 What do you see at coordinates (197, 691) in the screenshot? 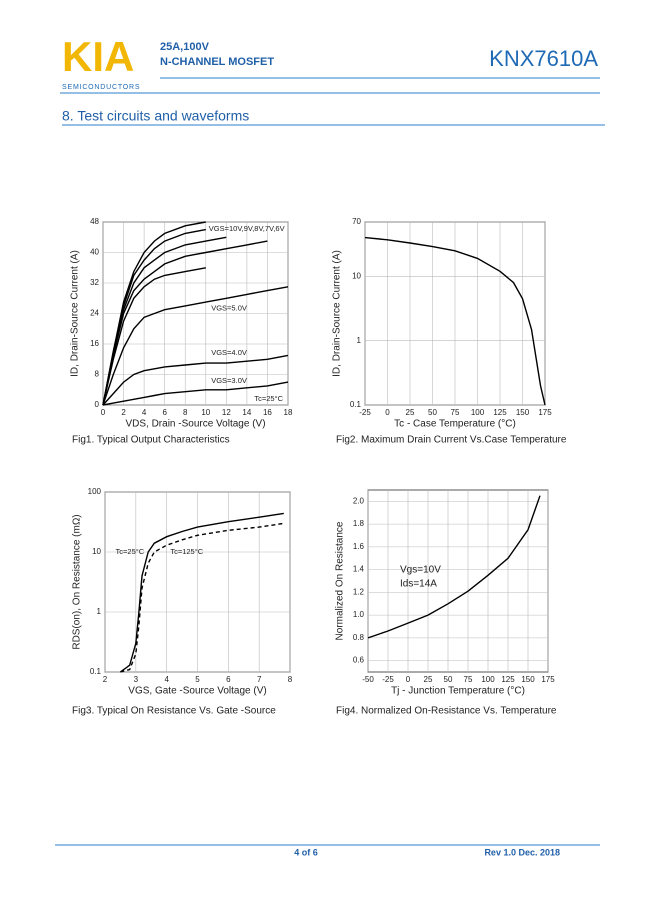
I see `x-axis-label: VGS, Gate -Source Voltage (V)` at bounding box center [197, 691].